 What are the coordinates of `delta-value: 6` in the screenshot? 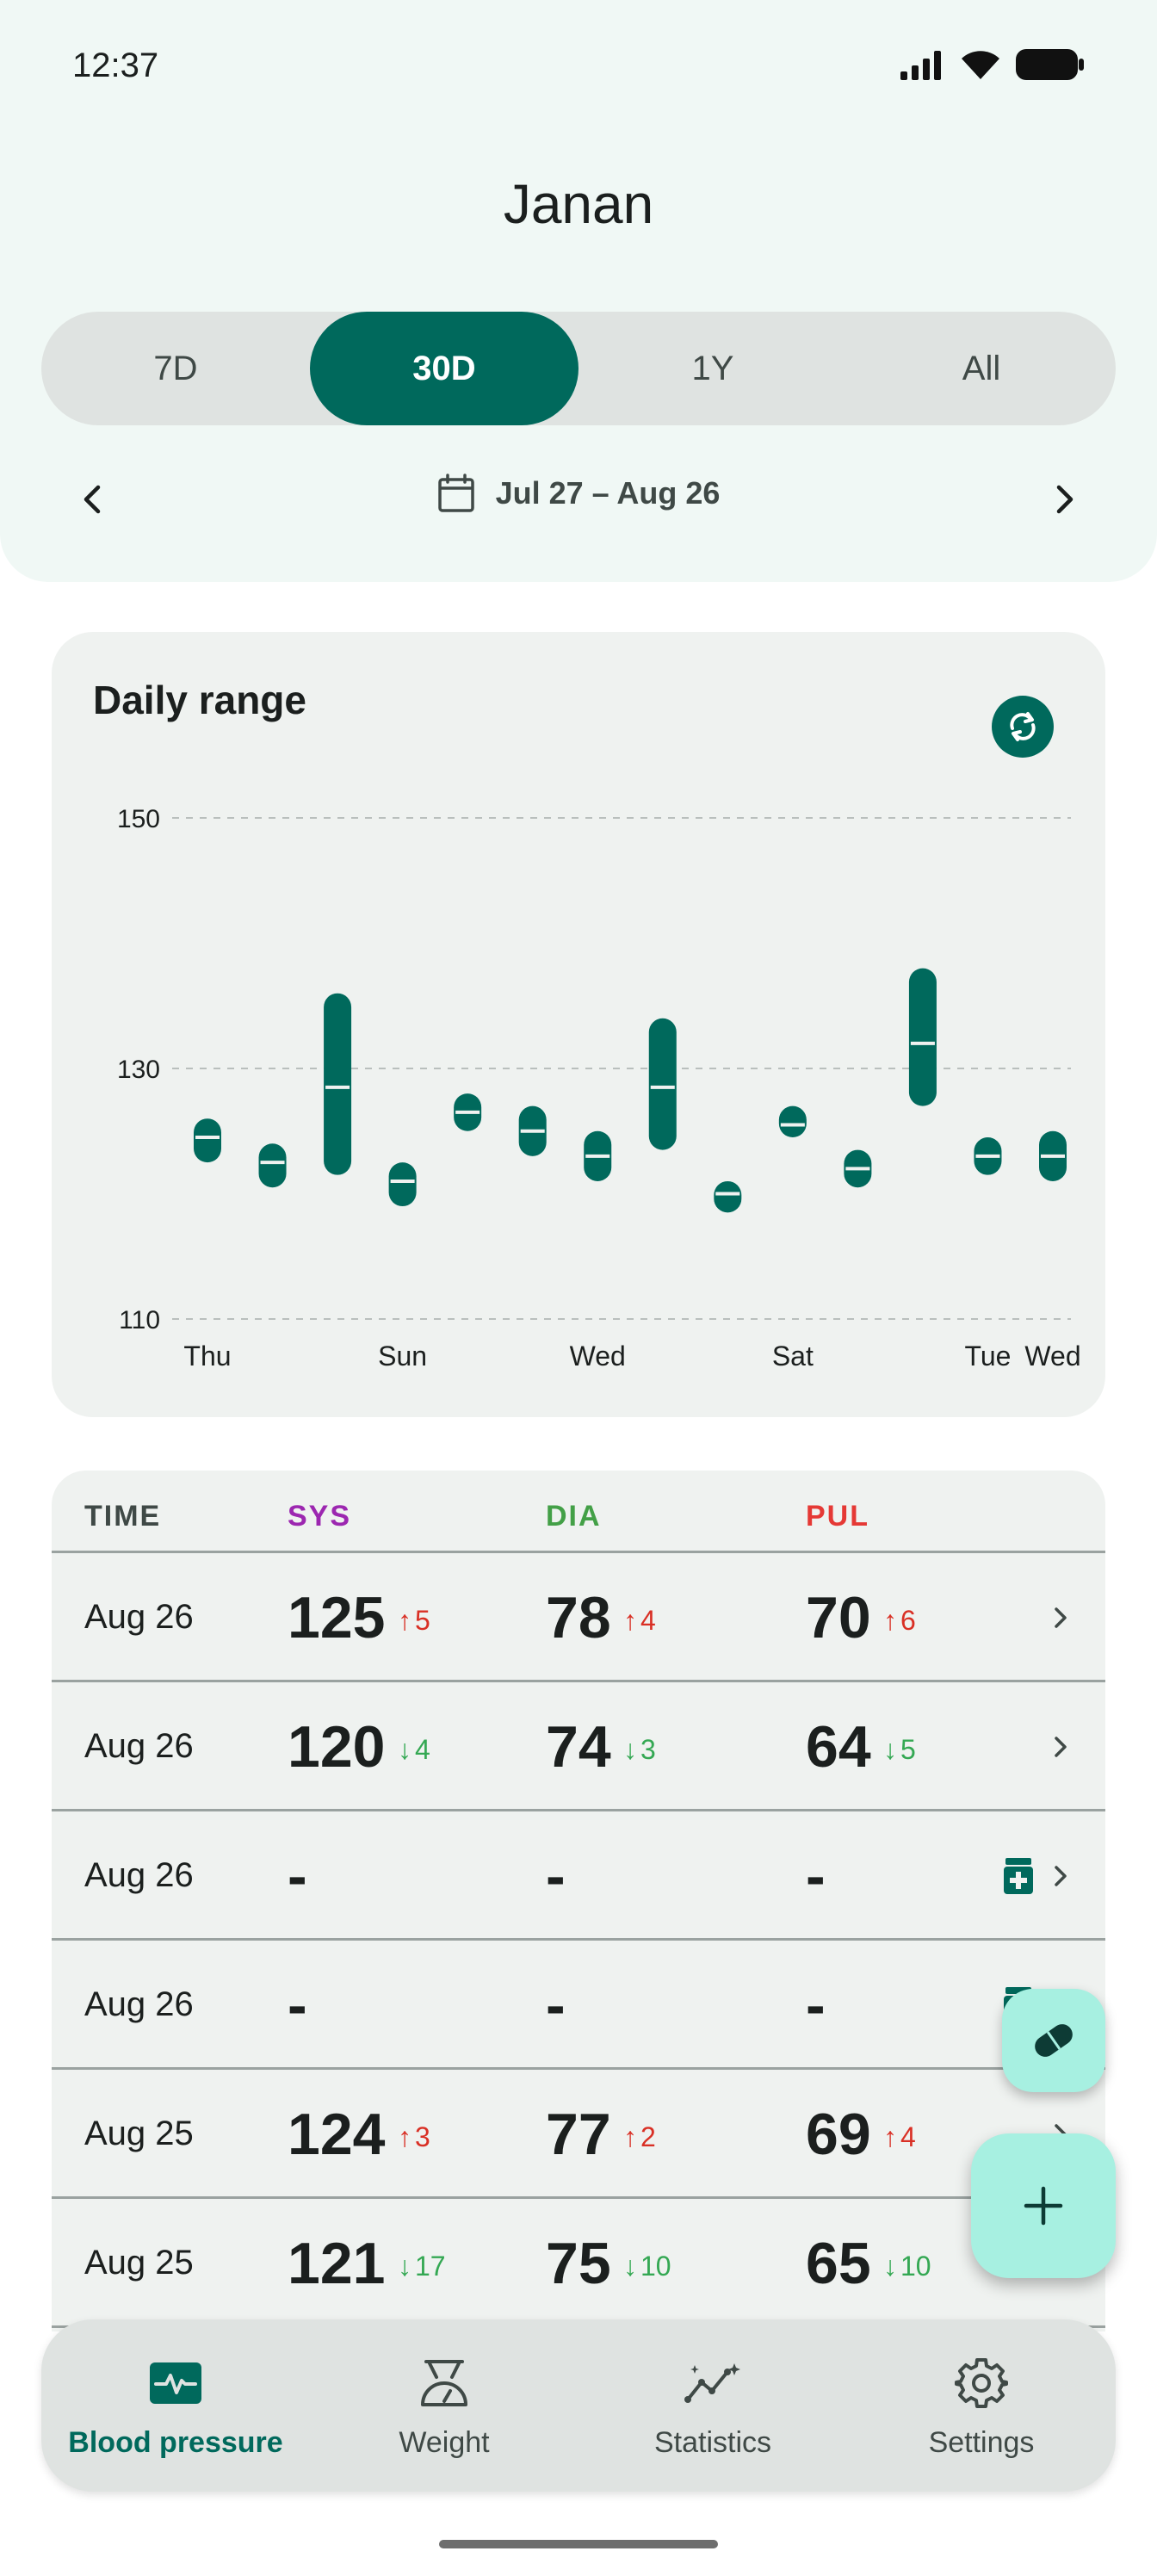 It's located at (908, 1621).